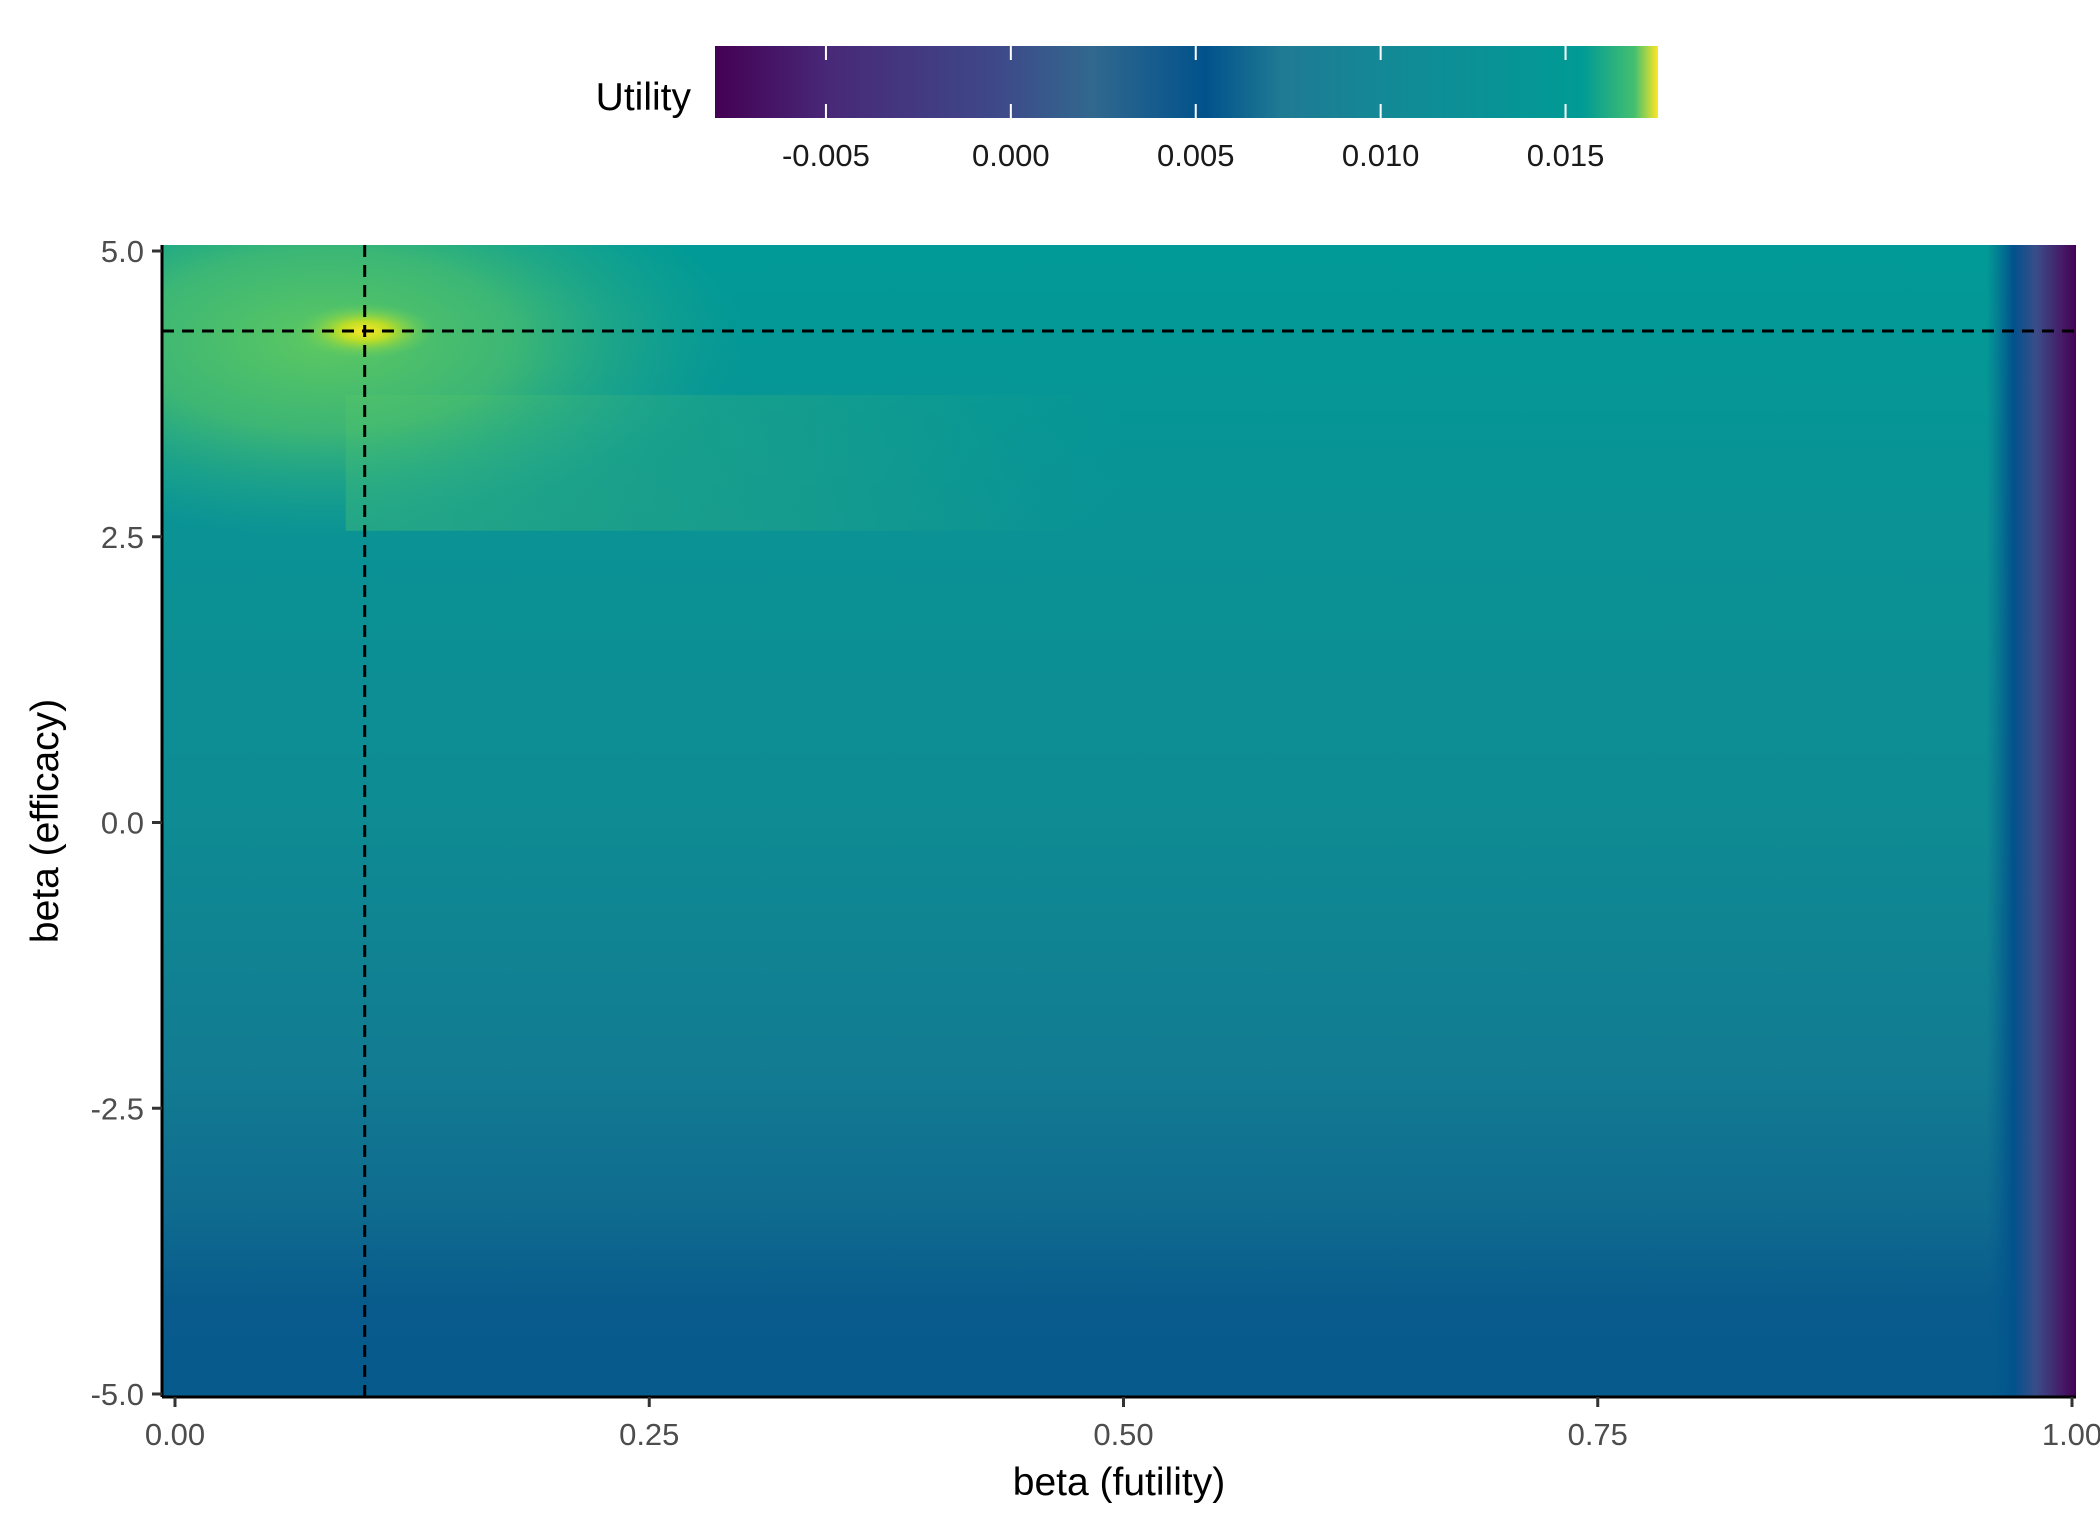  I want to click on colorbar-ticks: -0.005 0.000 0.005 0.010 0.015, so click(1193, 109).